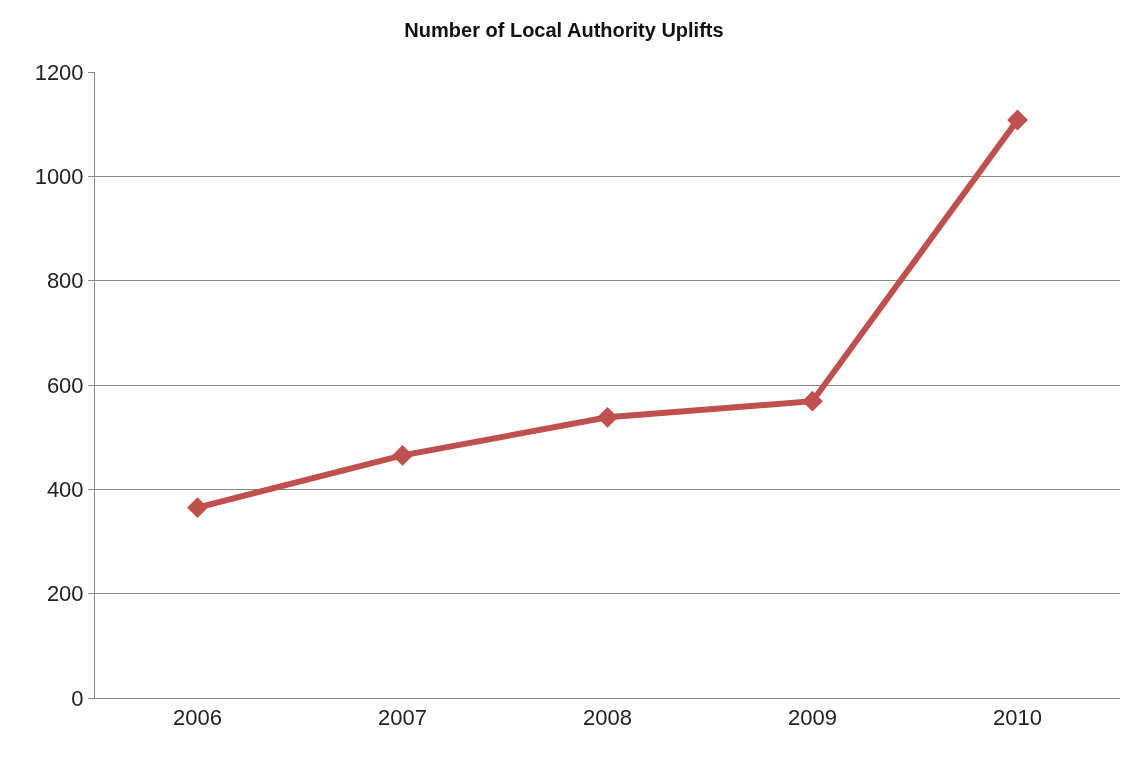 This screenshot has height=758, width=1128. What do you see at coordinates (65, 281) in the screenshot?
I see `y-tick-label: 800` at bounding box center [65, 281].